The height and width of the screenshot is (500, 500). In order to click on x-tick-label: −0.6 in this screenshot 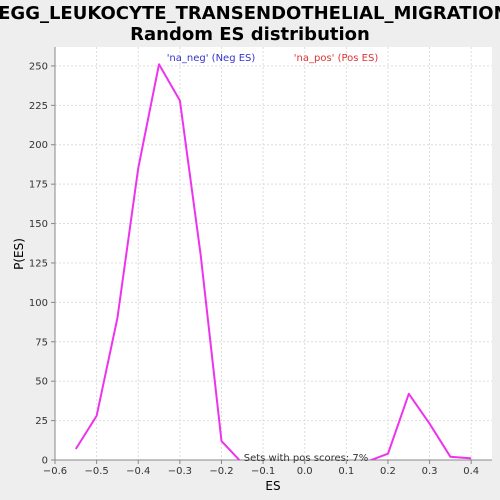, I will do `click(55, 471)`.